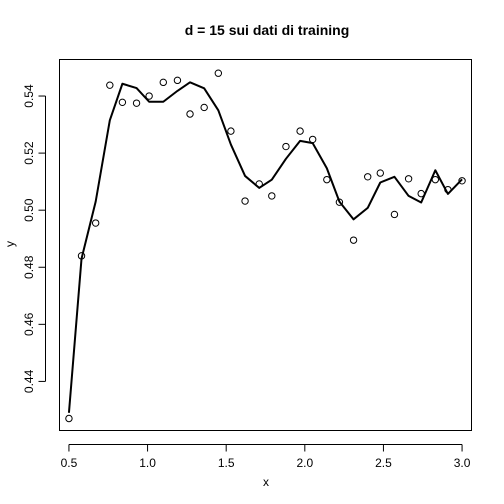 This screenshot has width=504, height=504. Describe the element at coordinates (29, 267) in the screenshot. I see `y-tick-label: 0.48` at that location.